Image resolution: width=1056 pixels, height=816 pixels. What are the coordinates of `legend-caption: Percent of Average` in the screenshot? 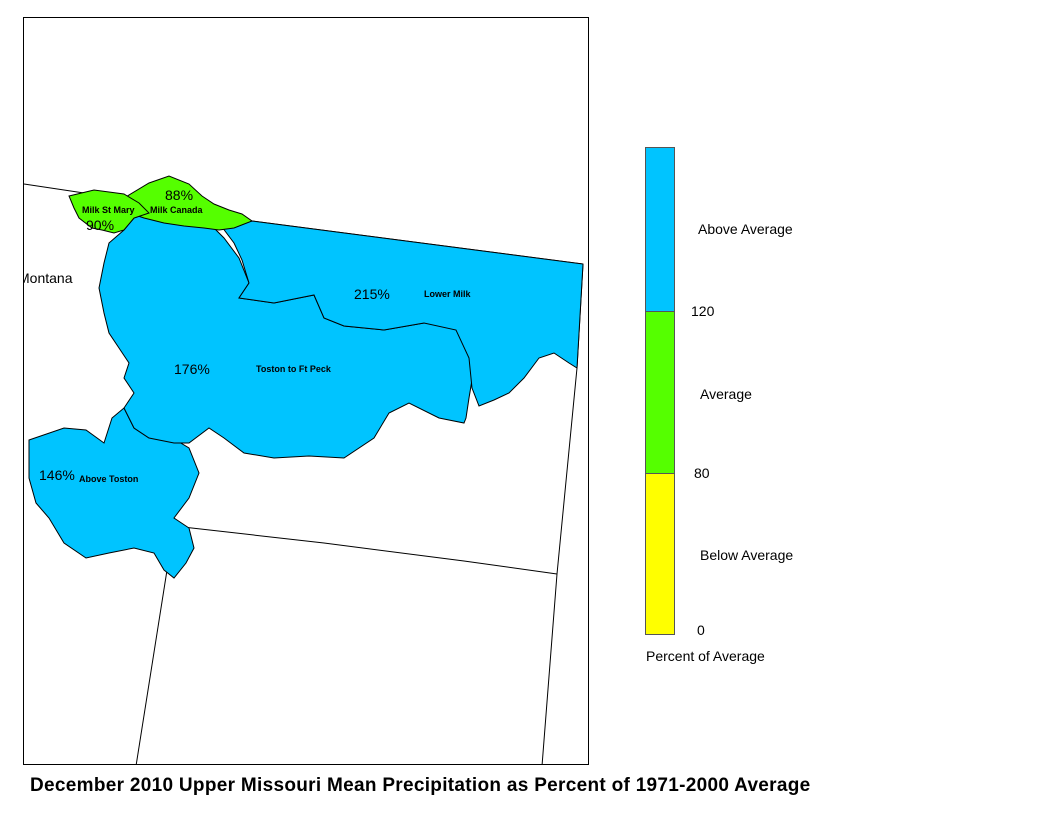 It's located at (705, 656).